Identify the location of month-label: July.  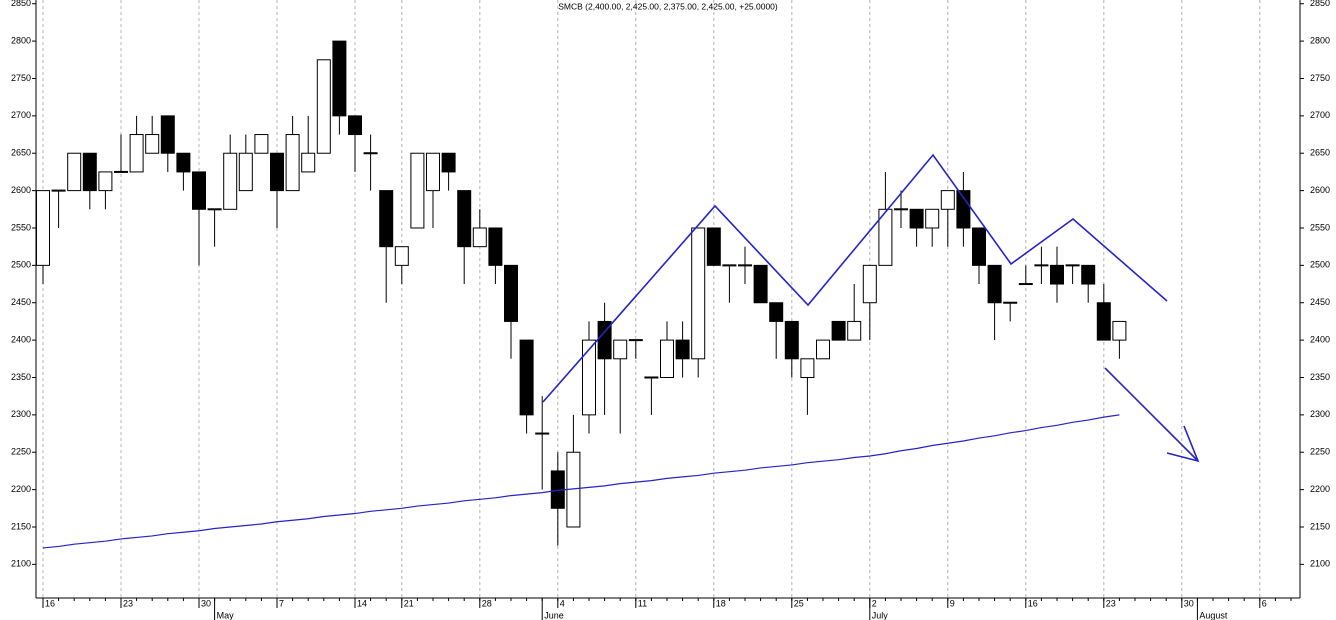
(880, 615).